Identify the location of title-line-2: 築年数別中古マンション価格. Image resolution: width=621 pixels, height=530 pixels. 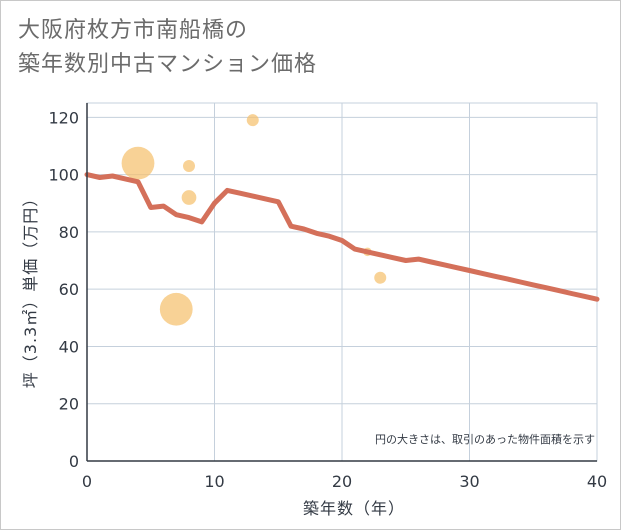
(168, 64).